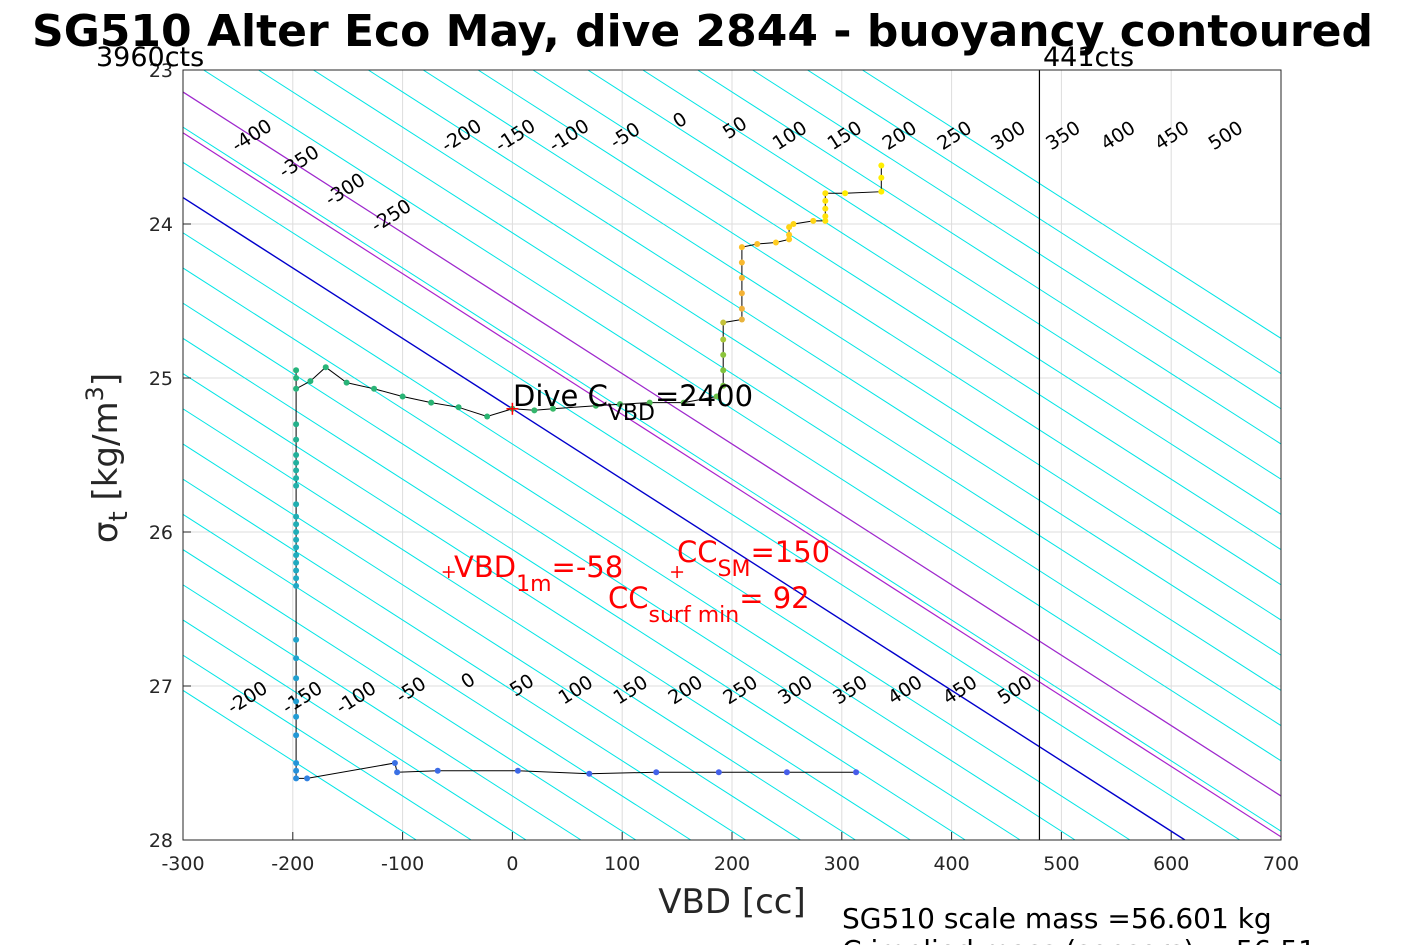 This screenshot has width=1417, height=945. What do you see at coordinates (106, 533) in the screenshot?
I see `y-axis-symbol: σ` at bounding box center [106, 533].